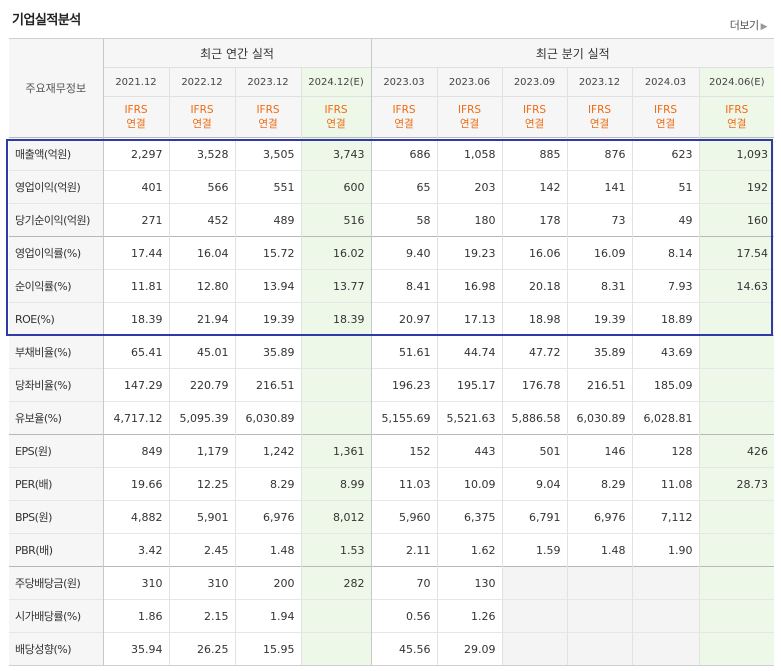 The height and width of the screenshot is (671, 781). Describe the element at coordinates (56, 88) in the screenshot. I see `corner-label: 주요재무정보` at that location.